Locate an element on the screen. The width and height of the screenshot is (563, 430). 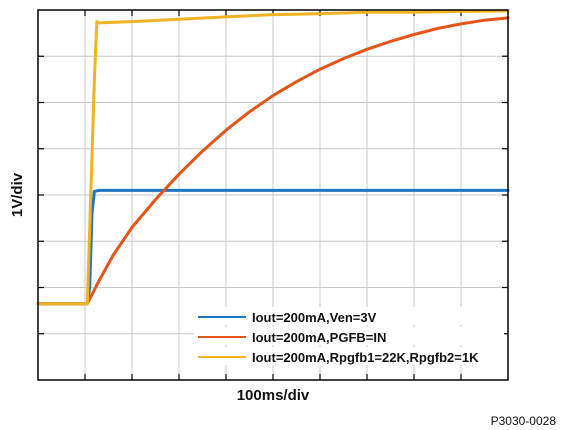
legend-label: Iout=200mA,PGFB=IN is located at coordinates (319, 337).